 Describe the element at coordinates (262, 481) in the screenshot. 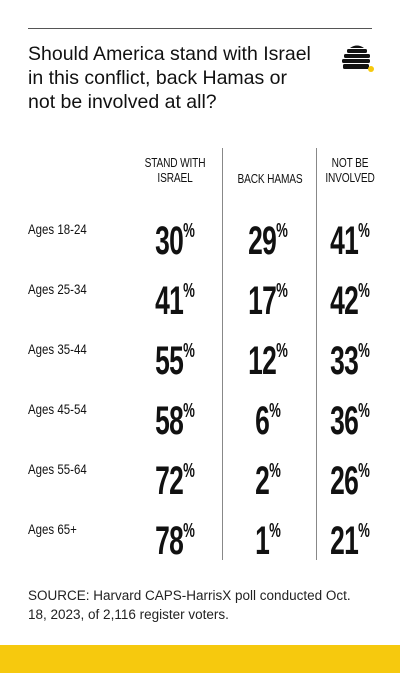

I see `value-number: 2` at that location.